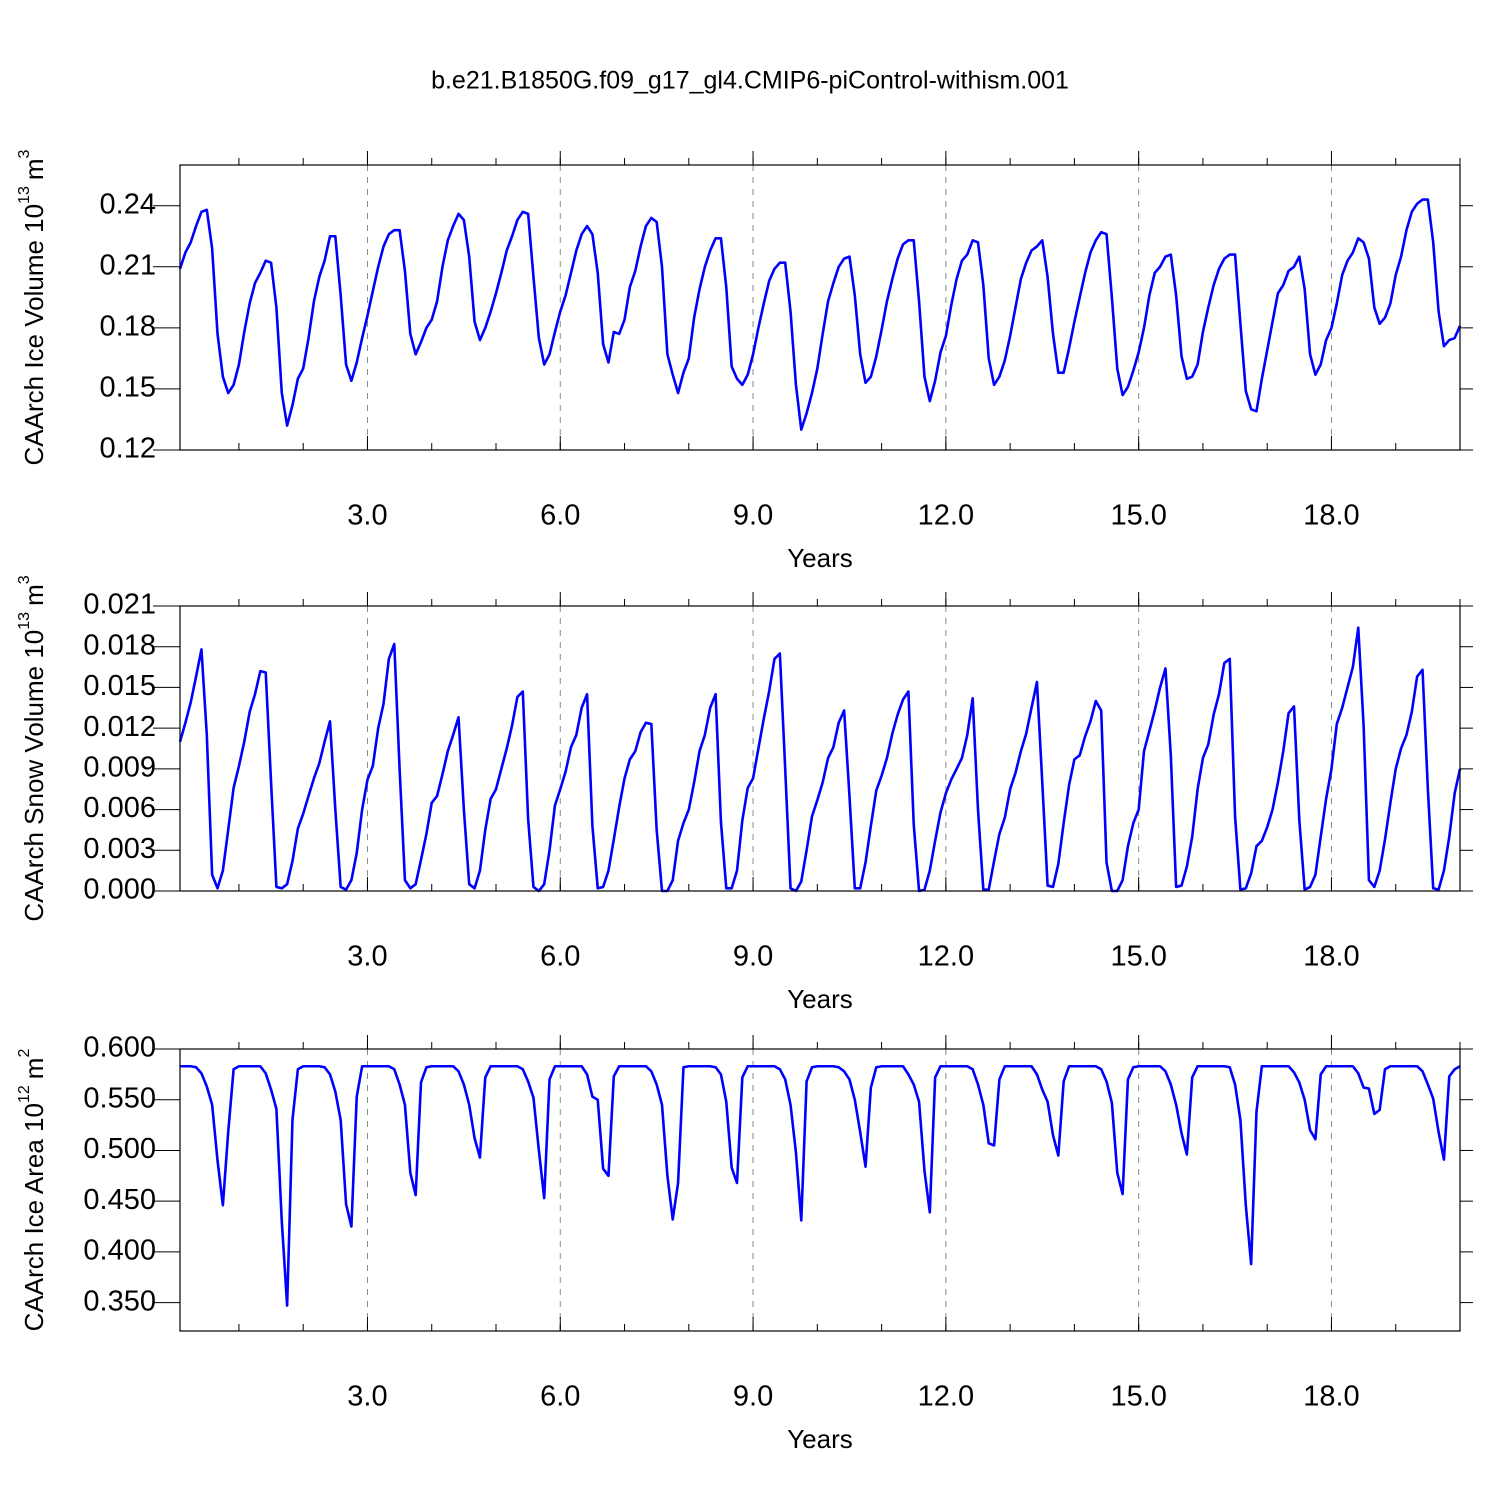 This screenshot has height=1500, width=1500. I want to click on y-axis-label: CAArch Snow Volume 1013 m3, so click(32, 748).